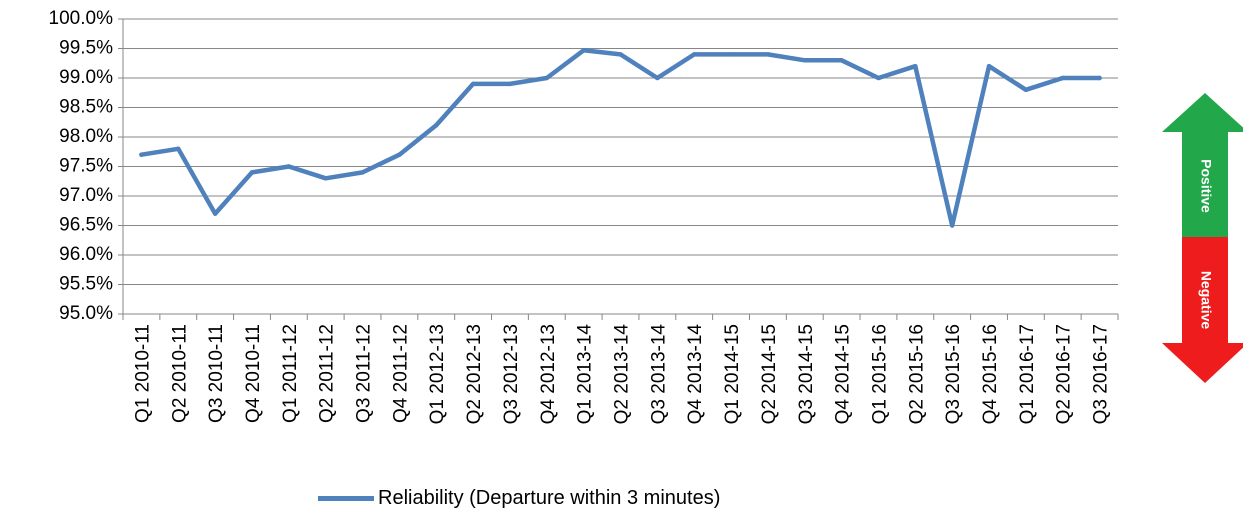  I want to click on y-tick-label: 96.5%, so click(86, 225).